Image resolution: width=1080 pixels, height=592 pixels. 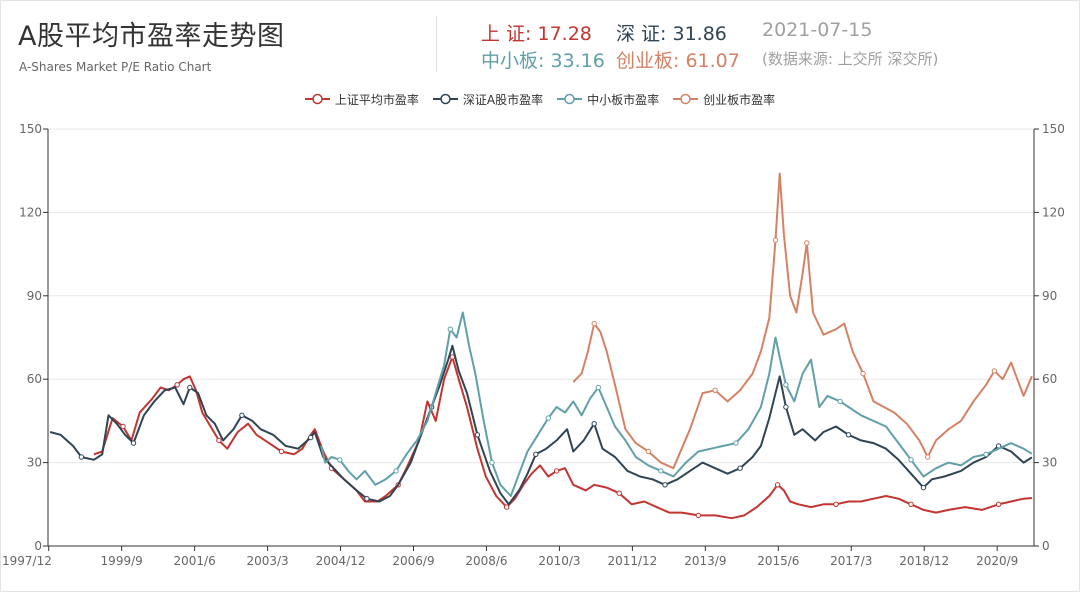 I want to click on legend-item-sh: 上证平均市盈率, so click(x=361, y=99).